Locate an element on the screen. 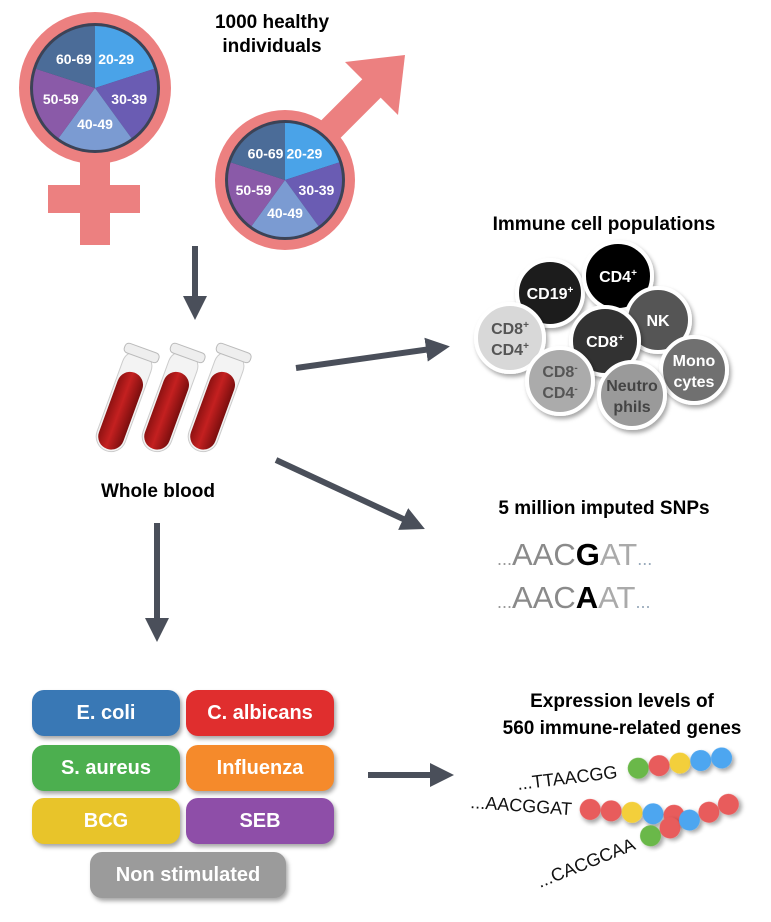 The width and height of the screenshot is (771, 922). immune-cell-neutrophils: Neutro phils is located at coordinates (632, 395).